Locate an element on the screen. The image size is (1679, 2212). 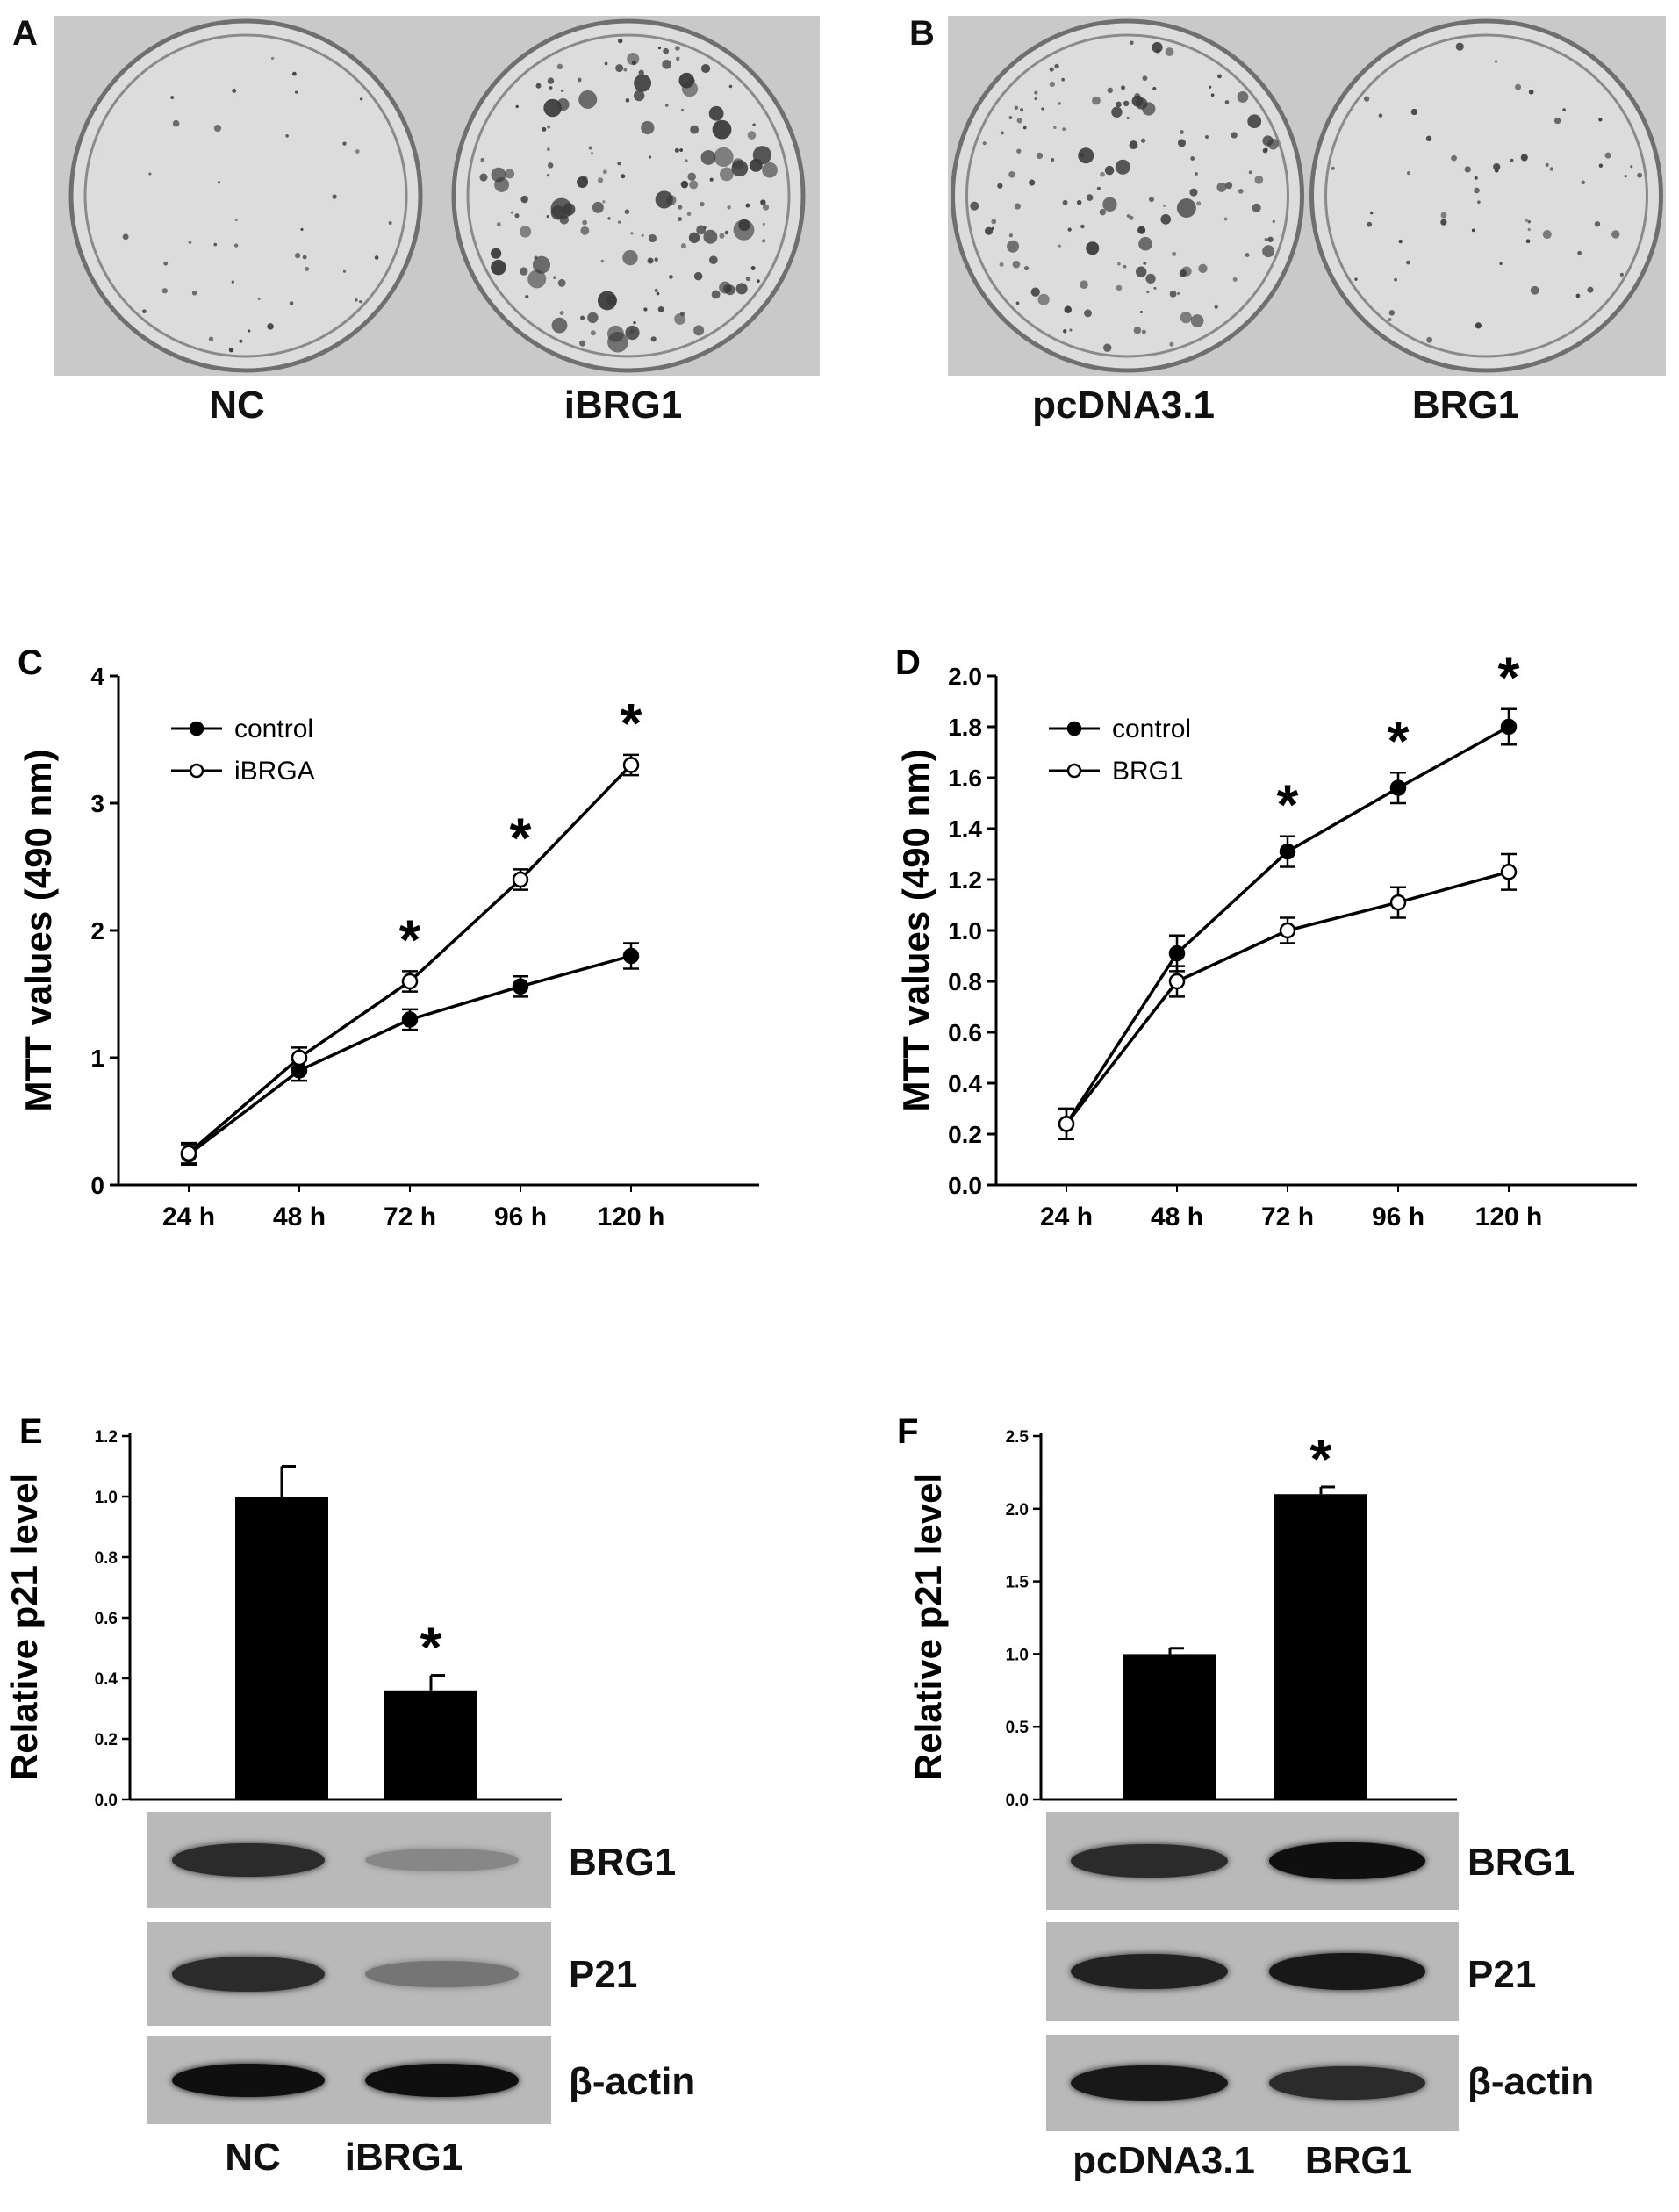
y-tick-label: 1.6 is located at coordinates (965, 778).